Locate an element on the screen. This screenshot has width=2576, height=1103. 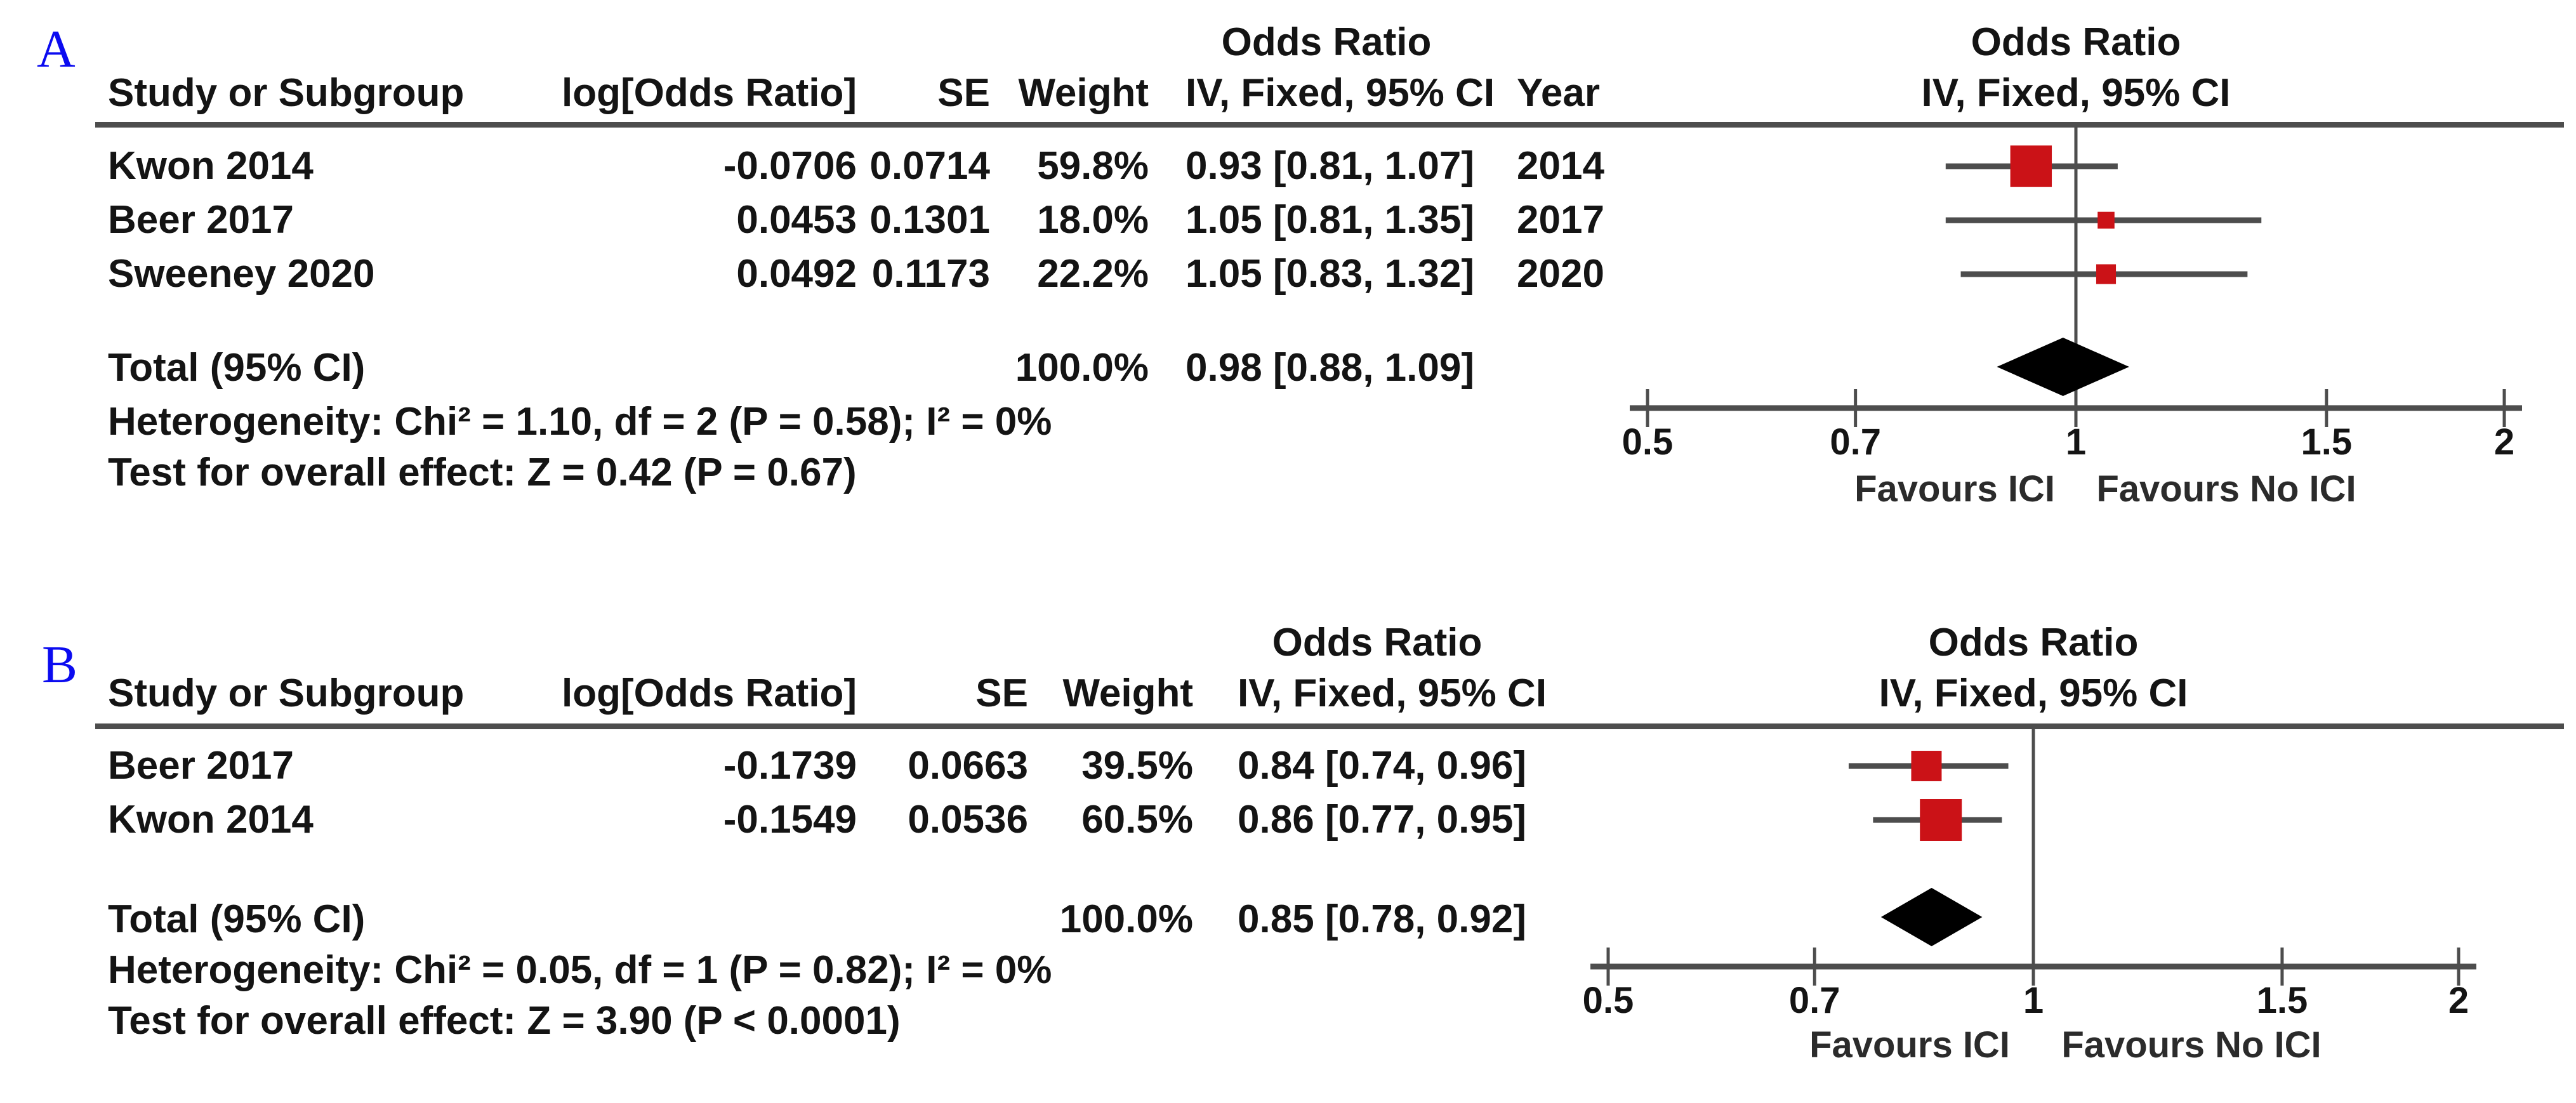
total-row: Total (95% CI) 100.0% 0.85 [0.78, 0.92] is located at coordinates (857, 919).